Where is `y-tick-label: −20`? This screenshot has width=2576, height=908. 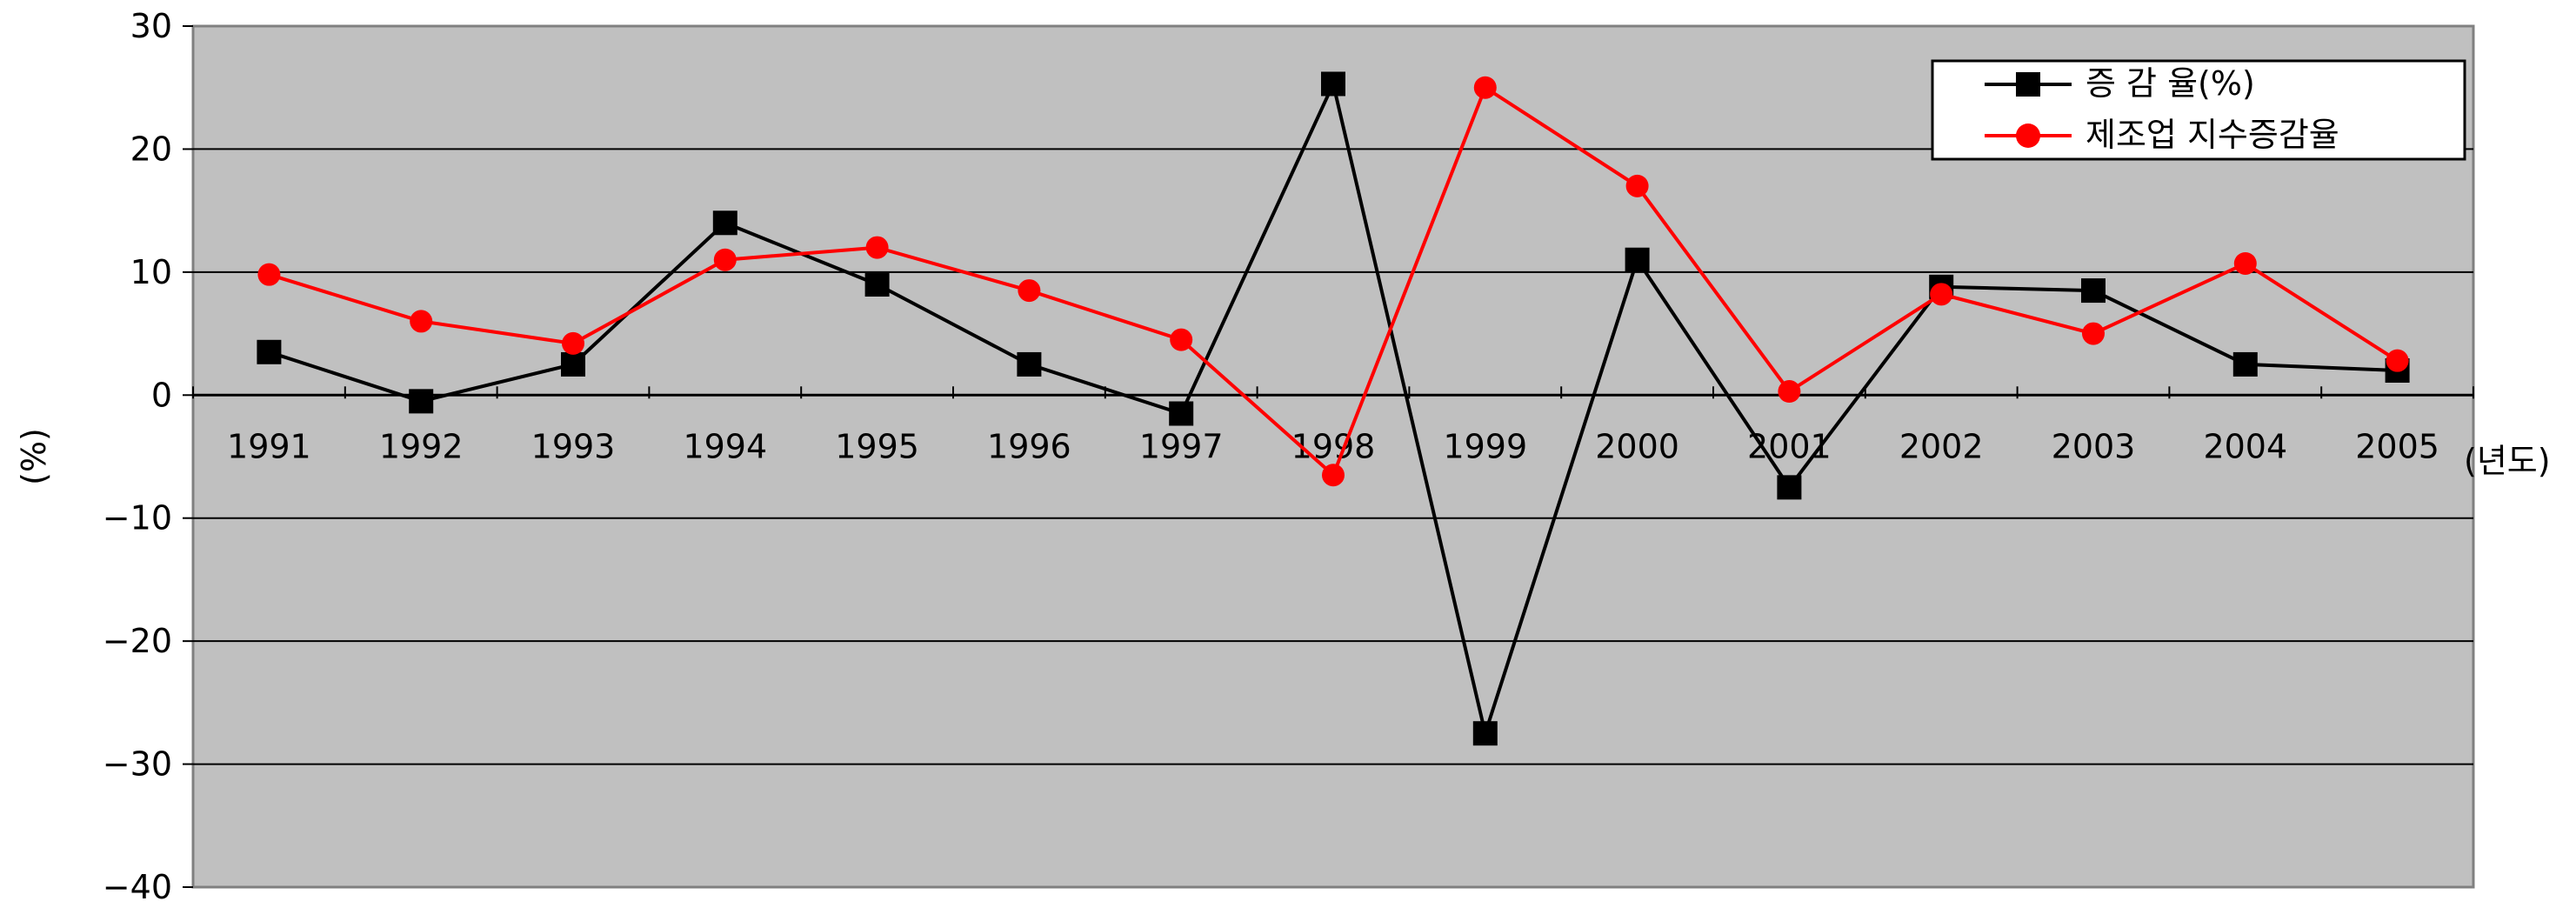
y-tick-label: −20 is located at coordinates (137, 641).